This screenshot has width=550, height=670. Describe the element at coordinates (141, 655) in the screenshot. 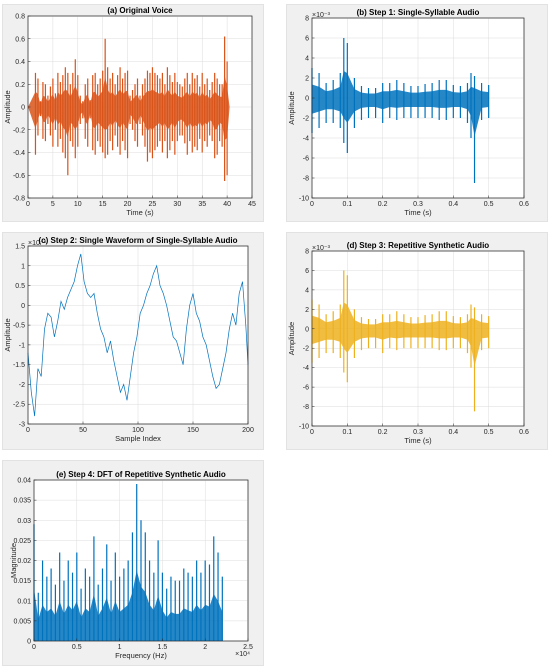

I see `x-axis-label: Frequency (Hz)` at that location.